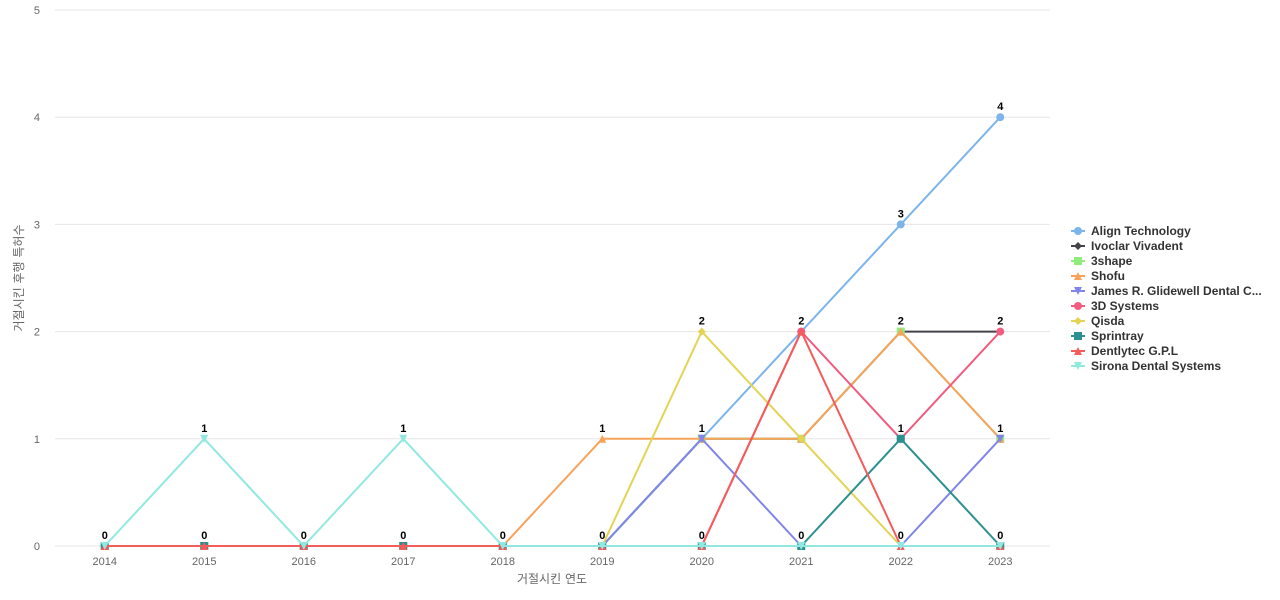  I want to click on legend-item: Sirona Dental Systems, so click(1146, 366).